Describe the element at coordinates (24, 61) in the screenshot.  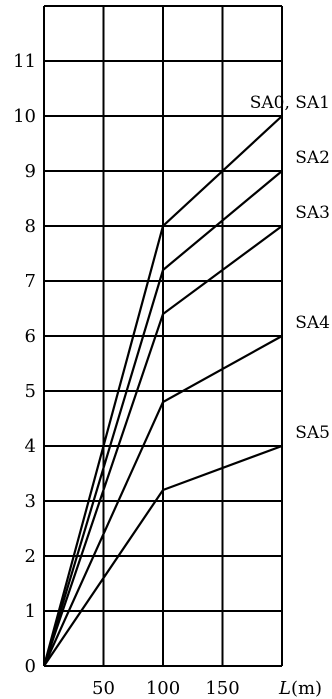
I see `y-tick-label: 11` at that location.